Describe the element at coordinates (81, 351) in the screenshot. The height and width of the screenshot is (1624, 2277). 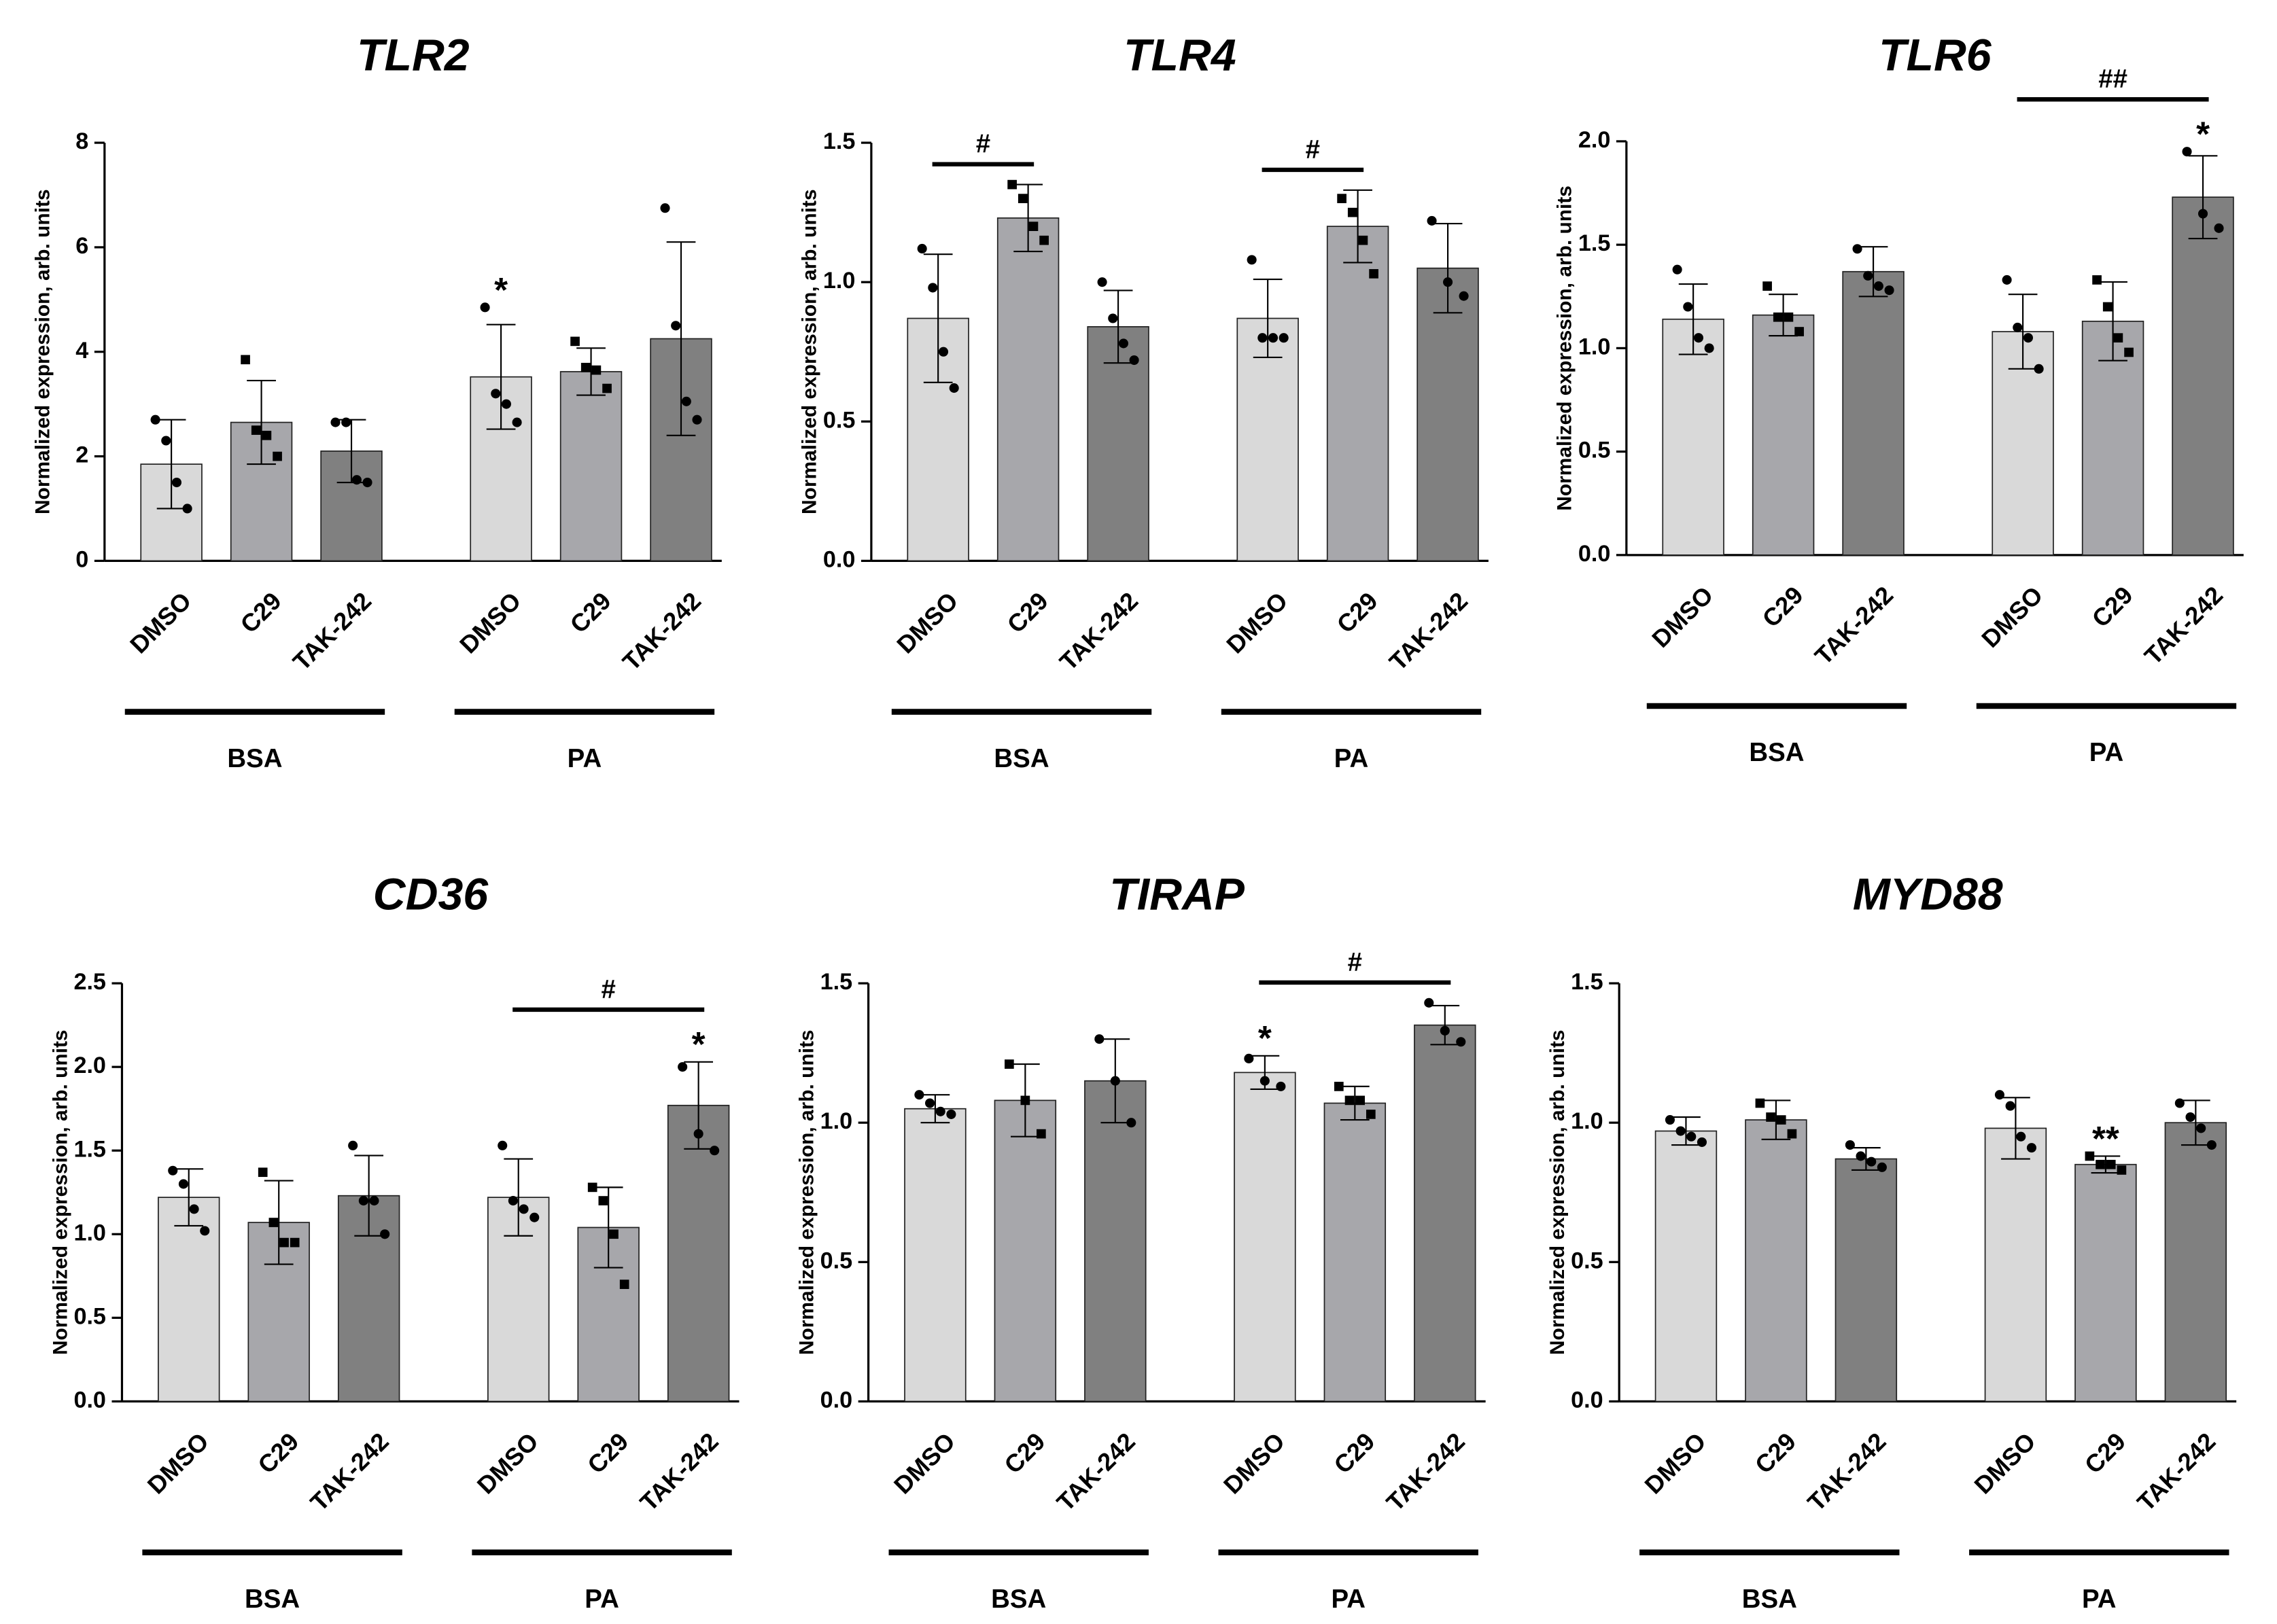
I see `y-tick-label: 4` at that location.